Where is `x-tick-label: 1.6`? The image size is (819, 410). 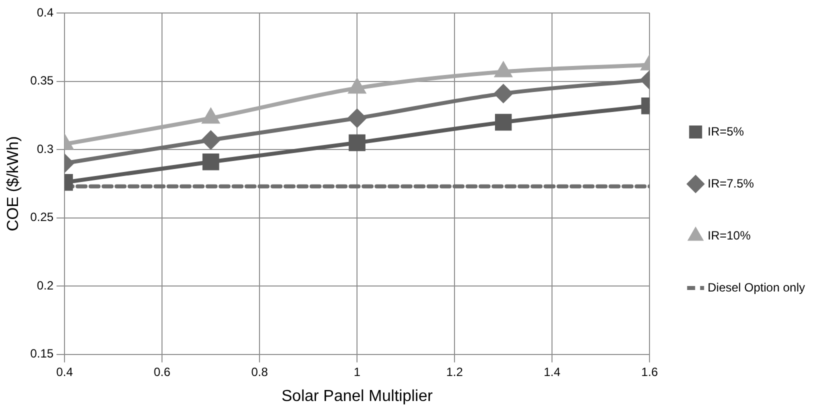 x-tick-label: 1.6 is located at coordinates (649, 371).